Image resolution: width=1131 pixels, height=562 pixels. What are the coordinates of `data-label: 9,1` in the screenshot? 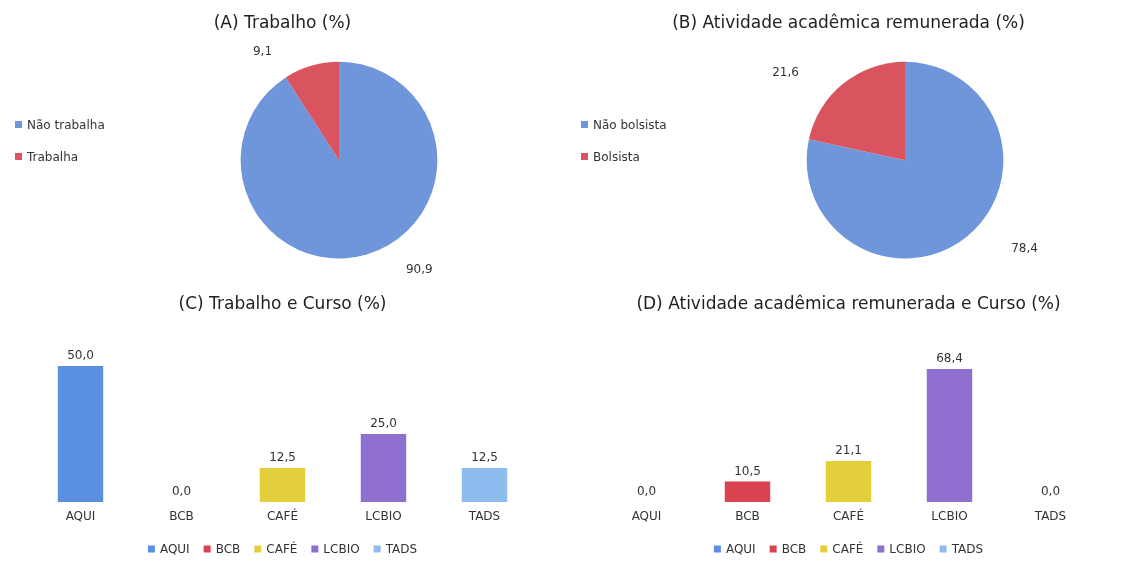 It's located at (262, 51).